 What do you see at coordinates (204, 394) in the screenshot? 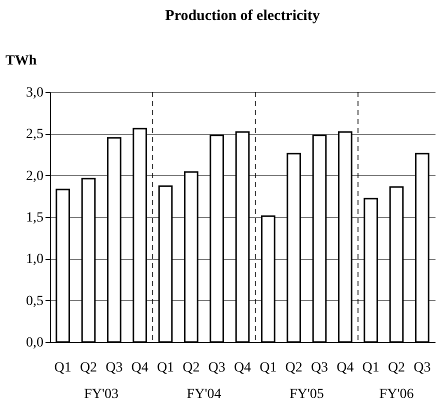
I see `text: FY'04` at bounding box center [204, 394].